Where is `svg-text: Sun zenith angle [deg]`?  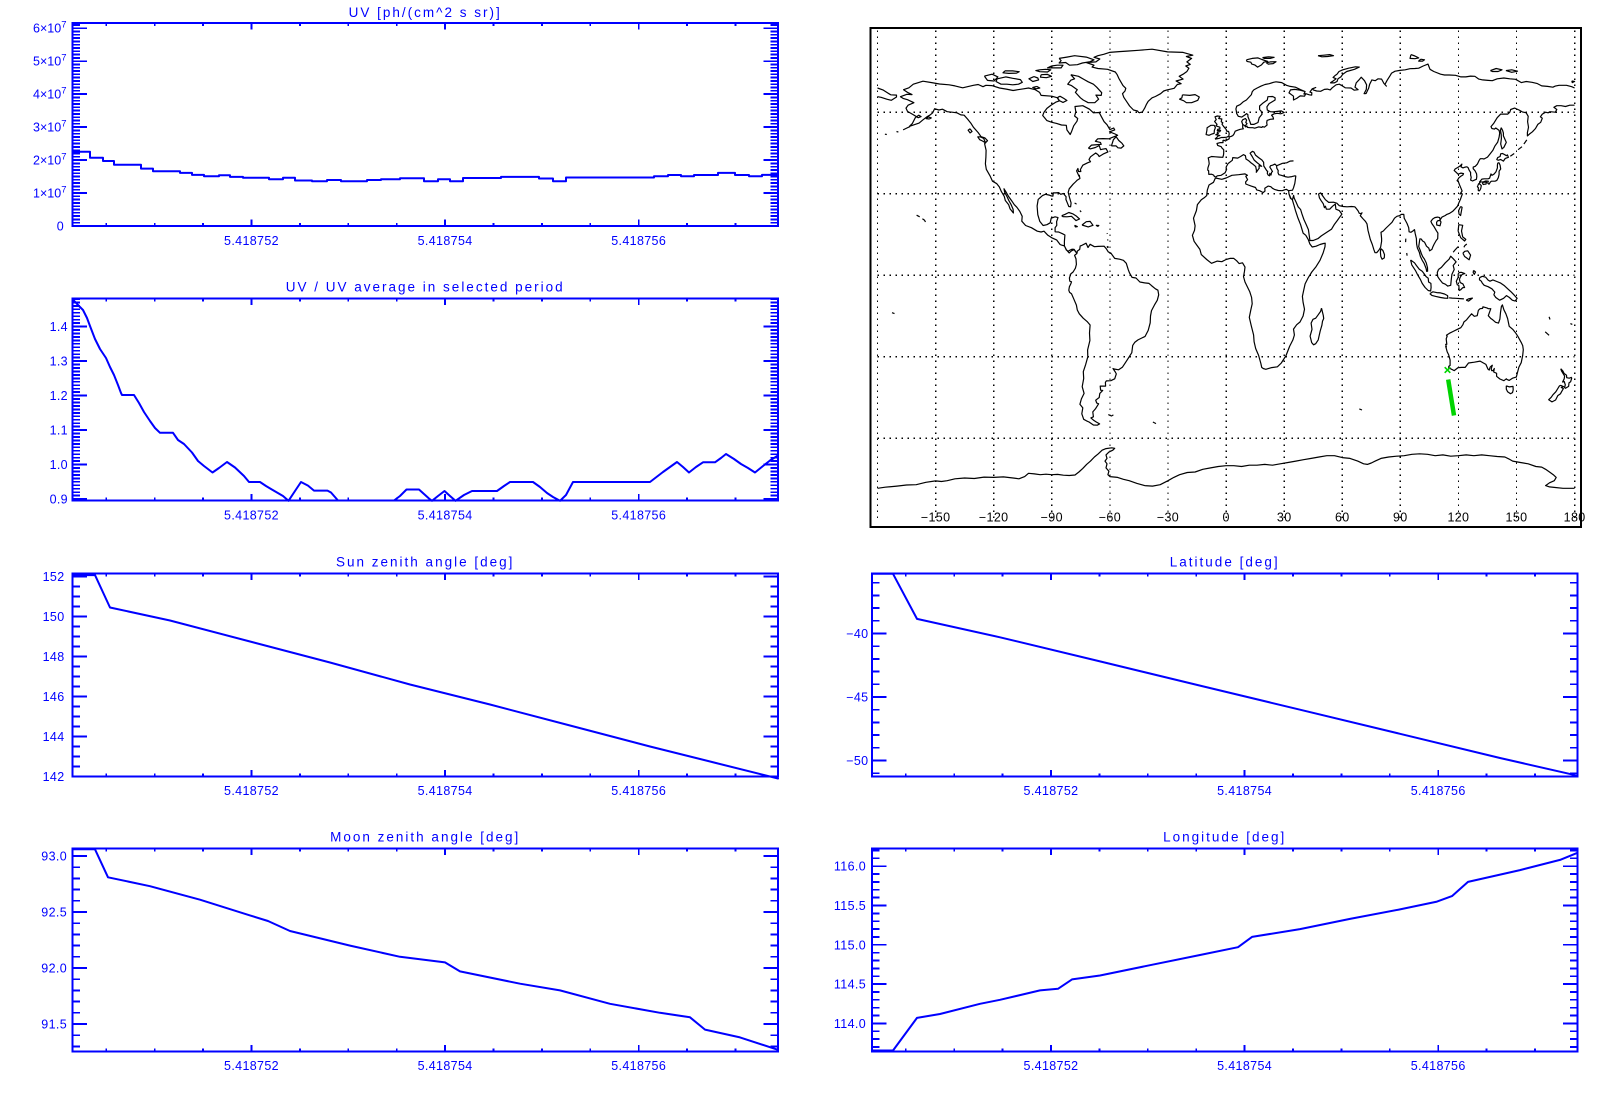 svg-text: Sun zenith angle [deg] is located at coordinates (425, 562).